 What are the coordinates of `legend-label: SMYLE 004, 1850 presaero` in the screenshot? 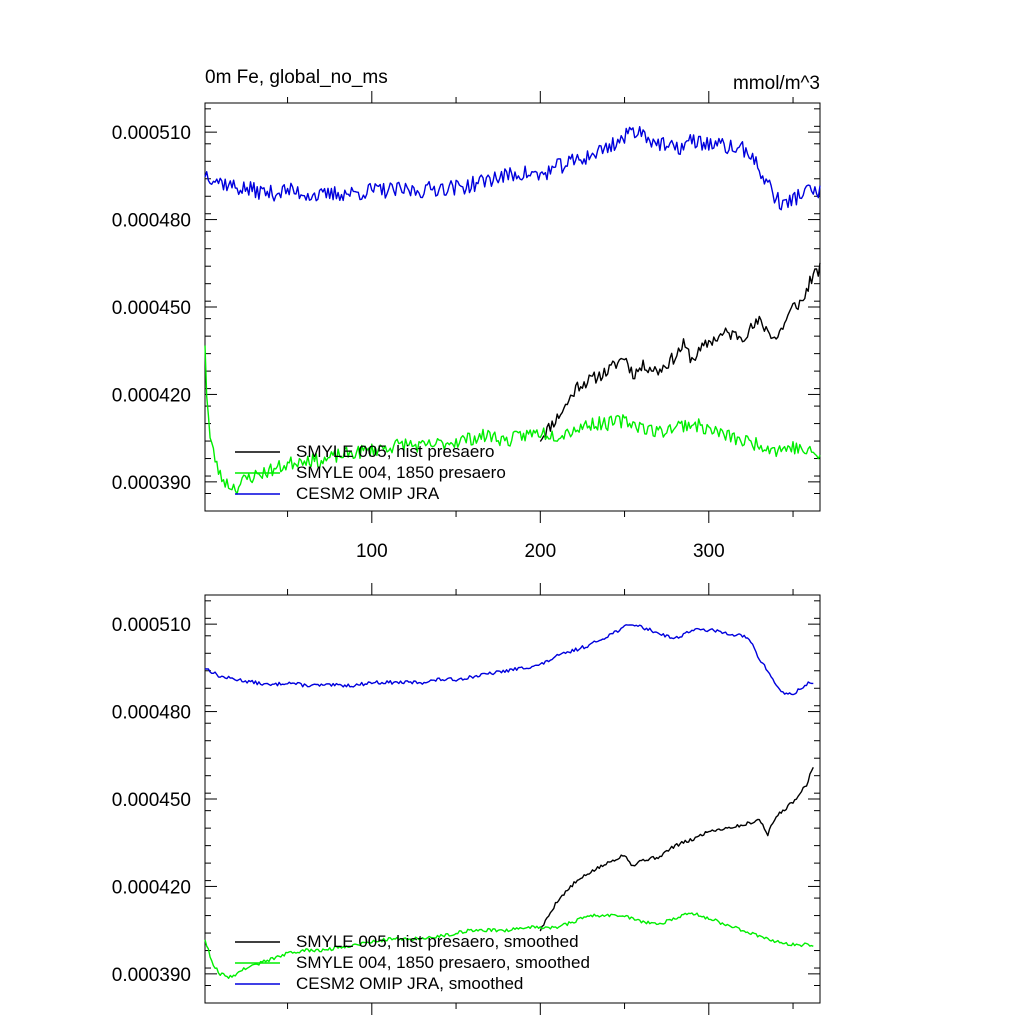 It's located at (401, 472).